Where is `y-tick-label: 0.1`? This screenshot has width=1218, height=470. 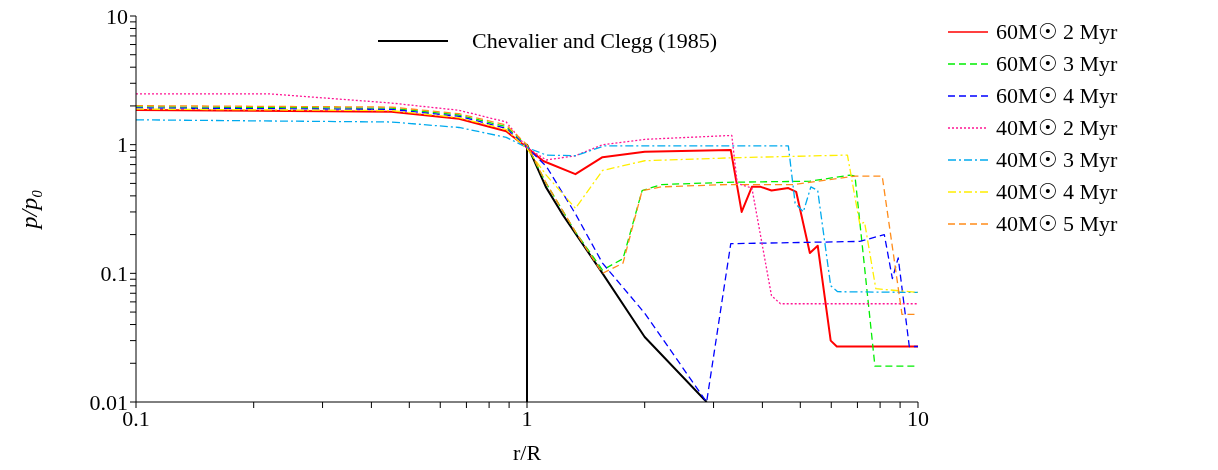
y-tick-label: 0.1 is located at coordinates (114, 274).